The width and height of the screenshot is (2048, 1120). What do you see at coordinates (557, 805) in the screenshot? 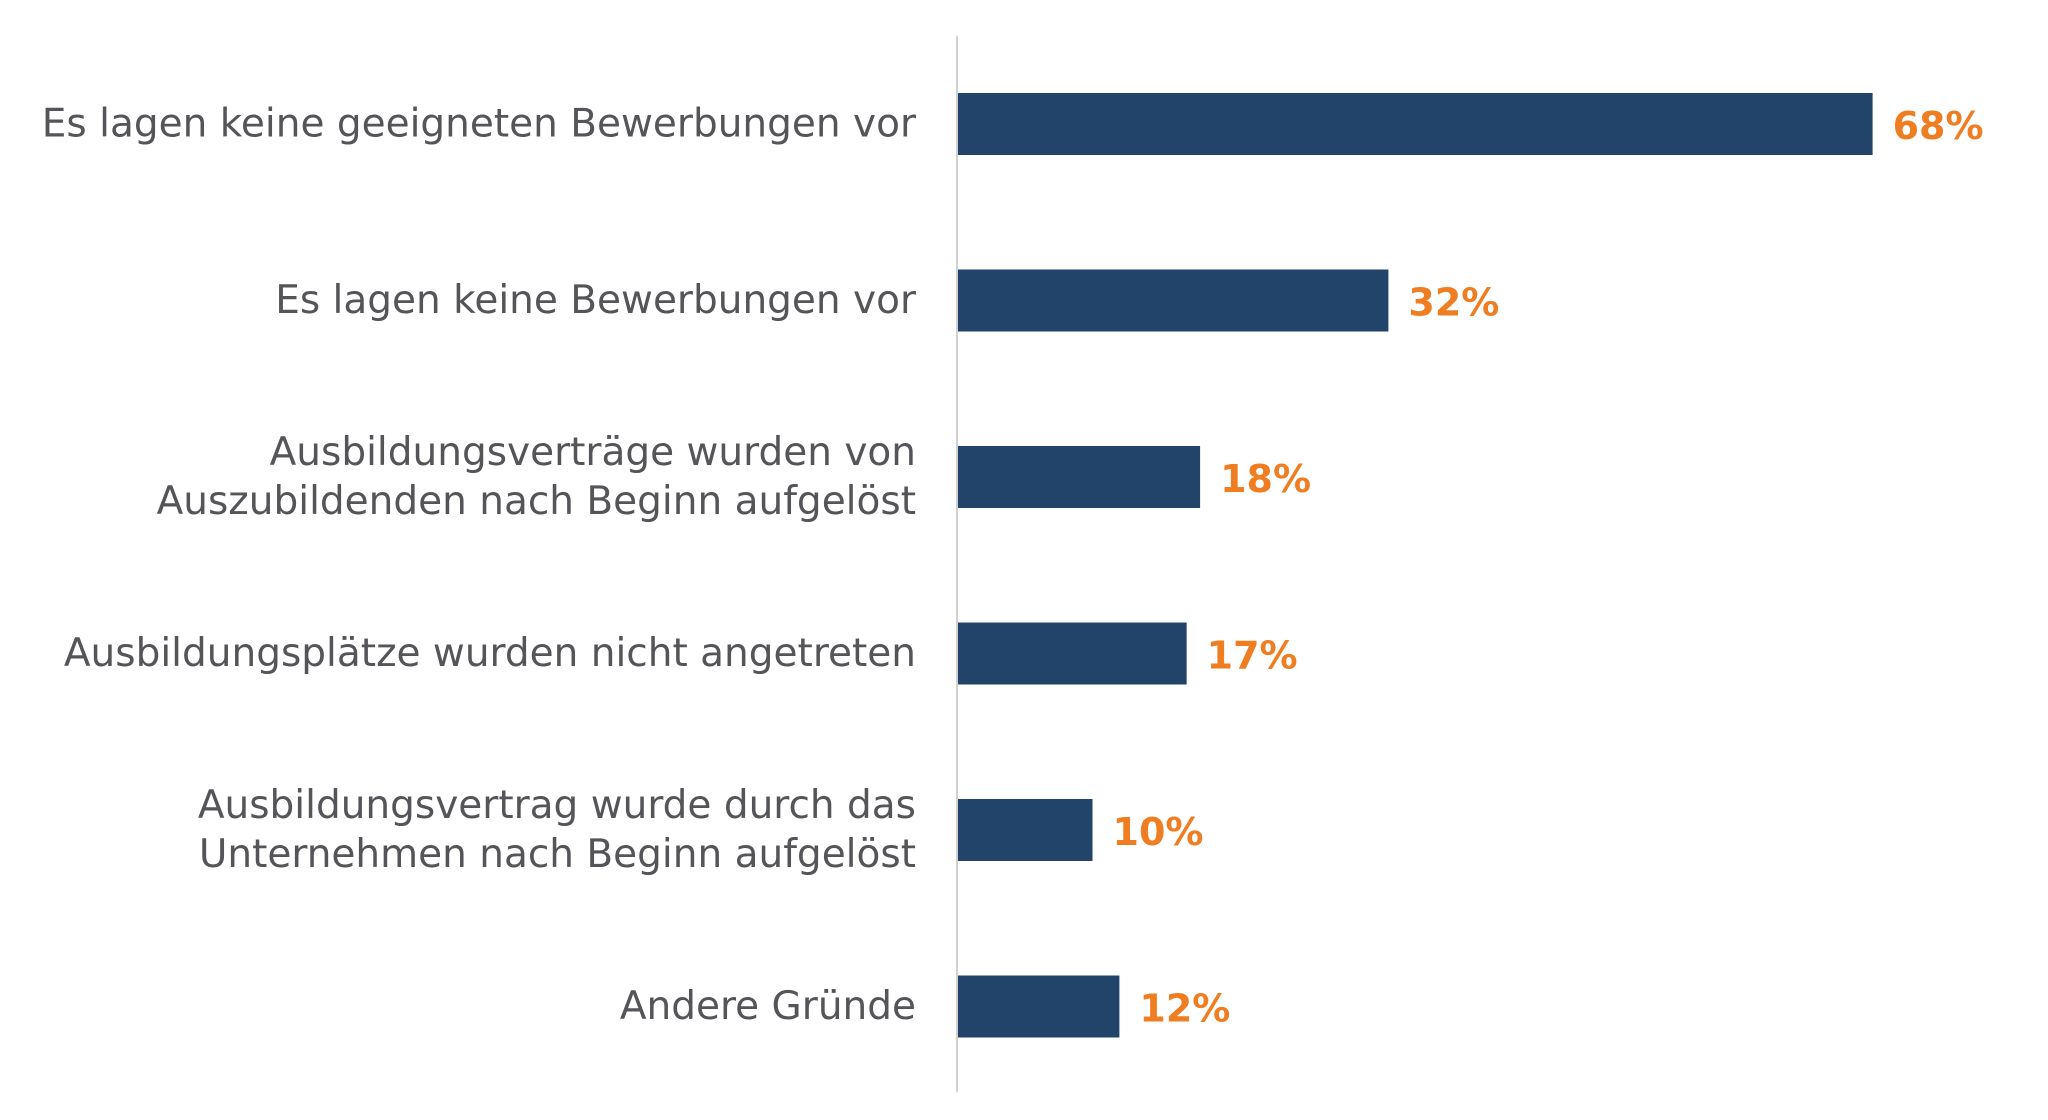
I see `category-label-line: Ausbildungsvertrag wurde durch das` at bounding box center [557, 805].